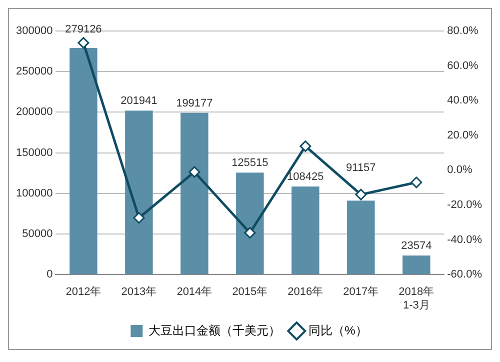 The width and height of the screenshot is (500, 362). Describe the element at coordinates (463, 66) in the screenshot. I see `y2-tick-label: 60.0%` at that location.